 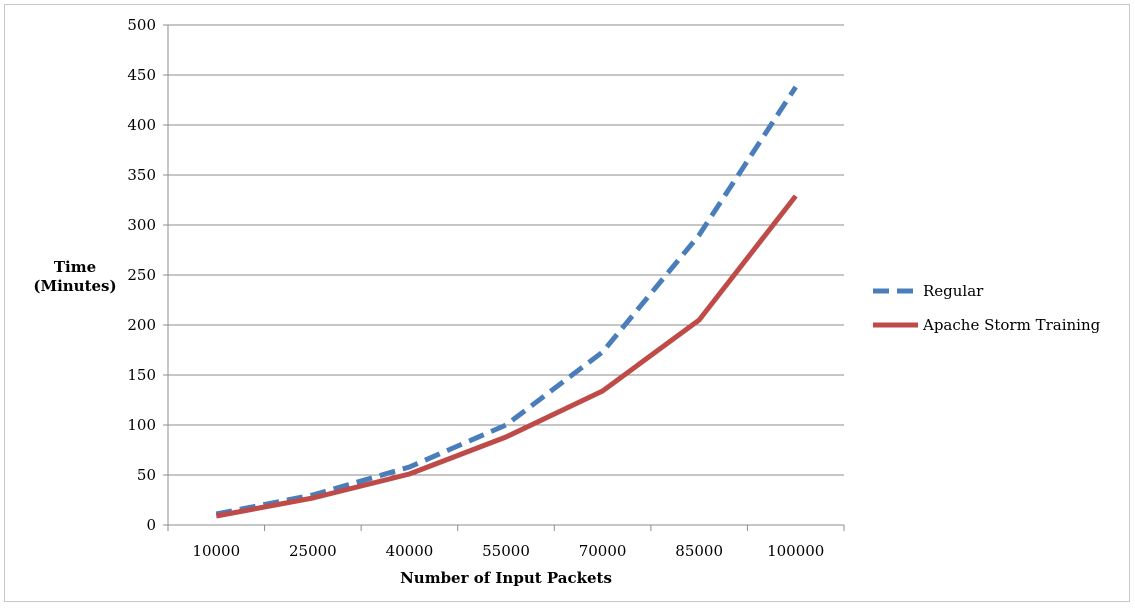 I want to click on x-axis-ticks: 10000 25000 40000 55000 70000 85000 100000, so click(x=506, y=542).